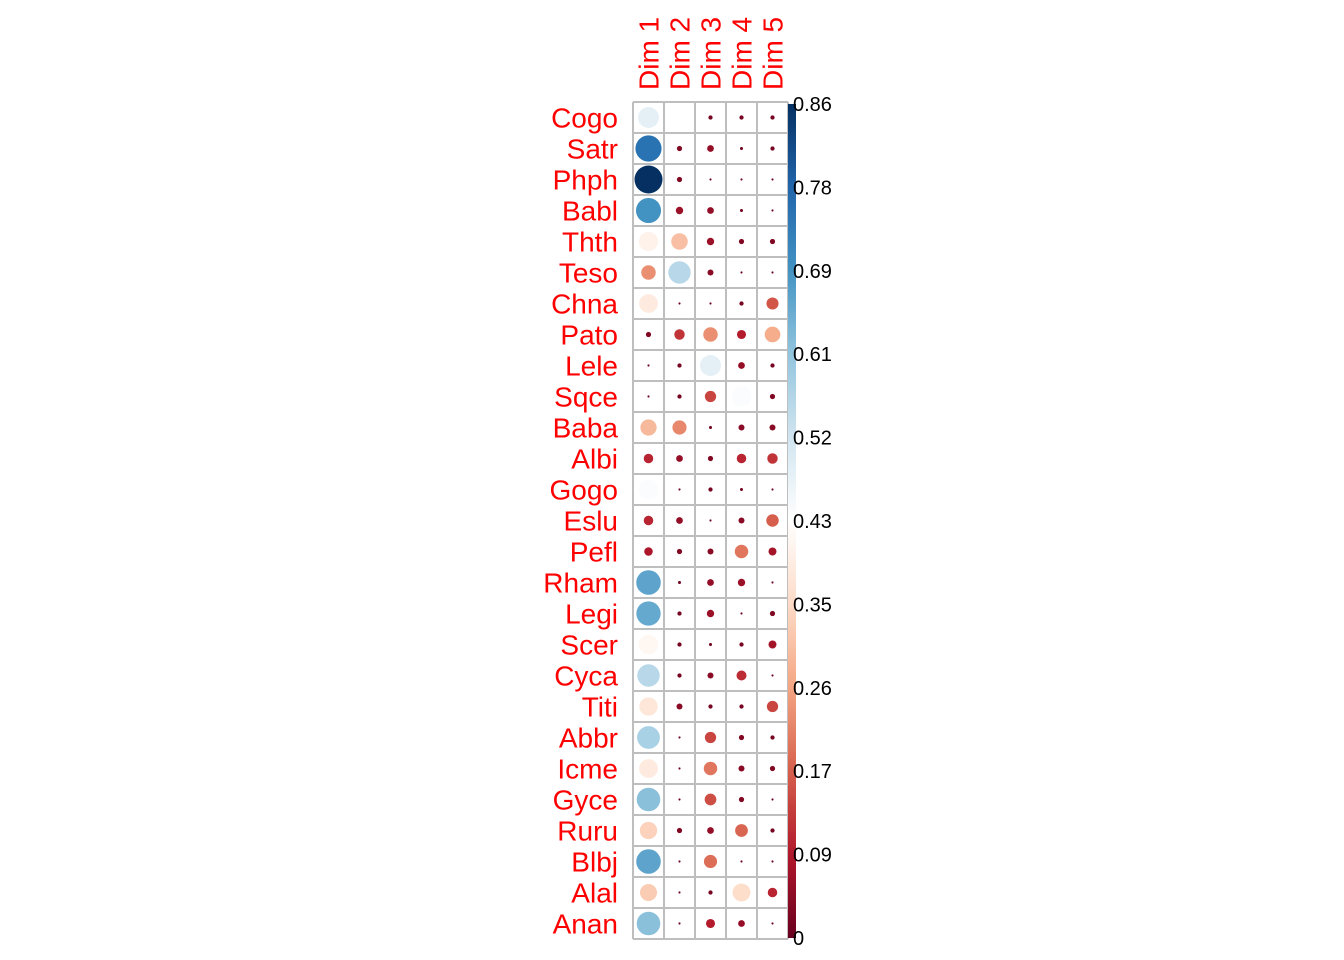  What do you see at coordinates (588, 273) in the screenshot?
I see `row-label-teso: Teso` at bounding box center [588, 273].